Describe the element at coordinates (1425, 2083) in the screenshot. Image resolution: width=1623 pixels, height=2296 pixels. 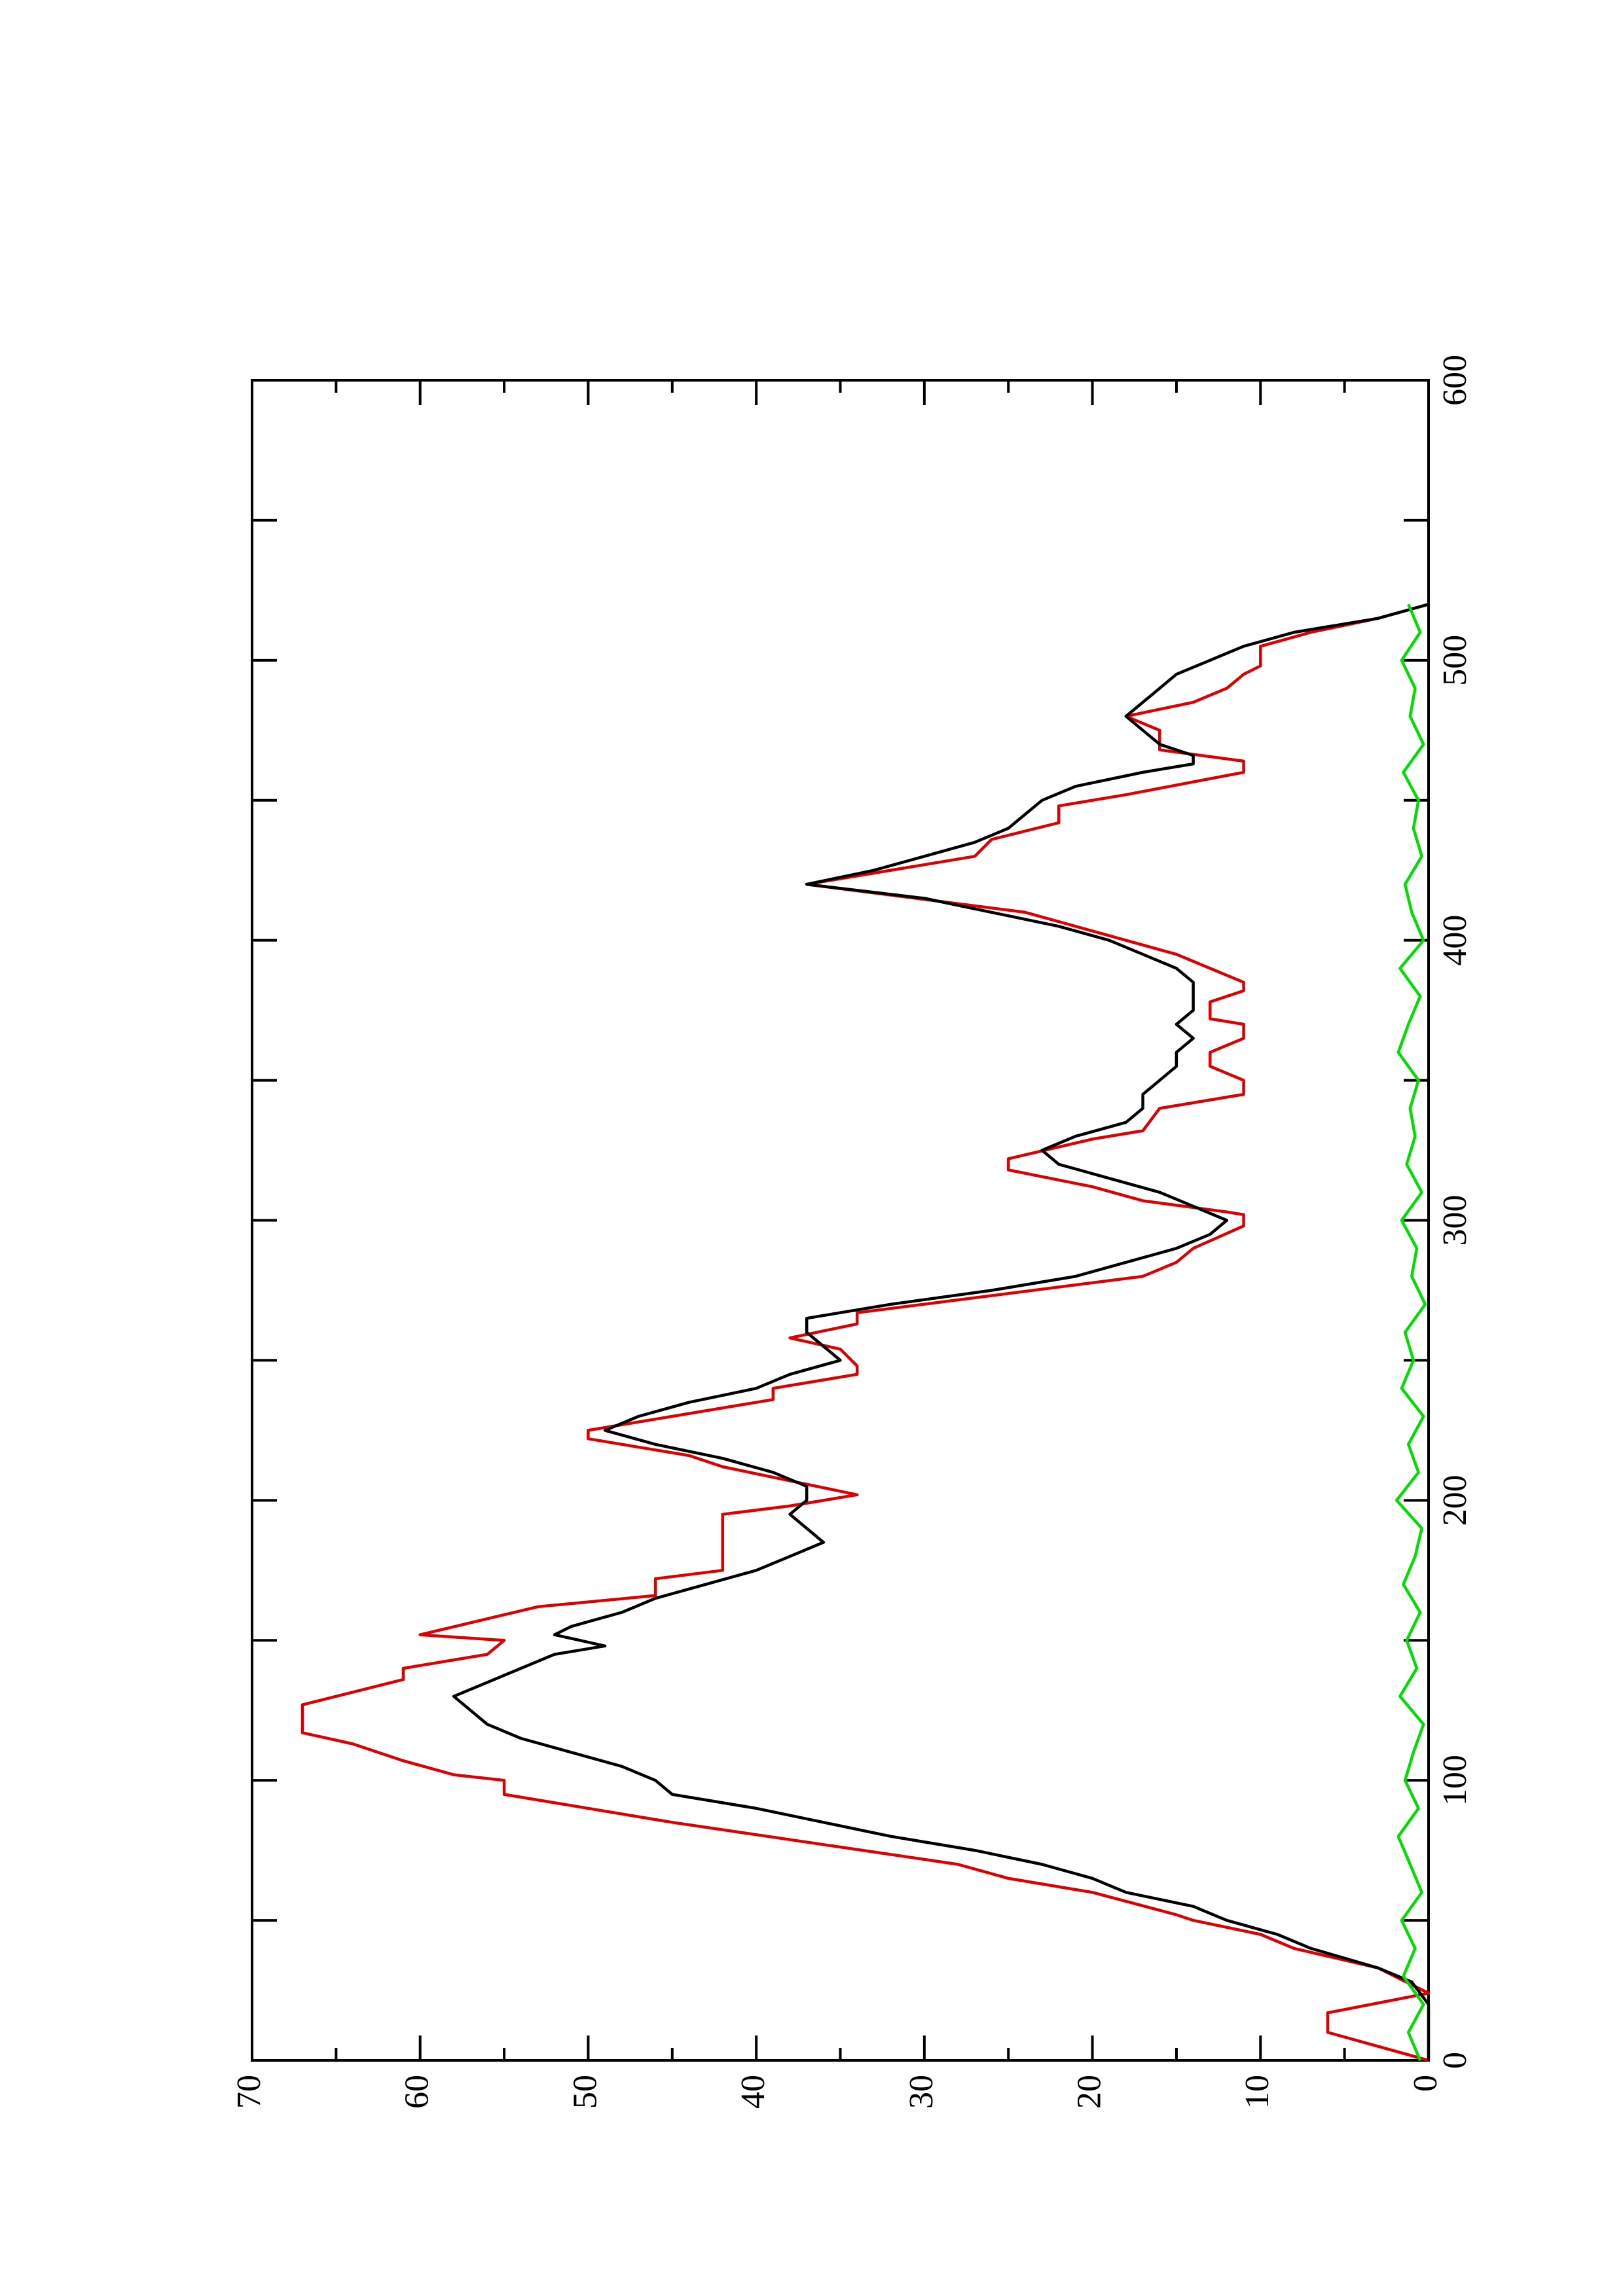
I see `y-tick-label: 0` at that location.